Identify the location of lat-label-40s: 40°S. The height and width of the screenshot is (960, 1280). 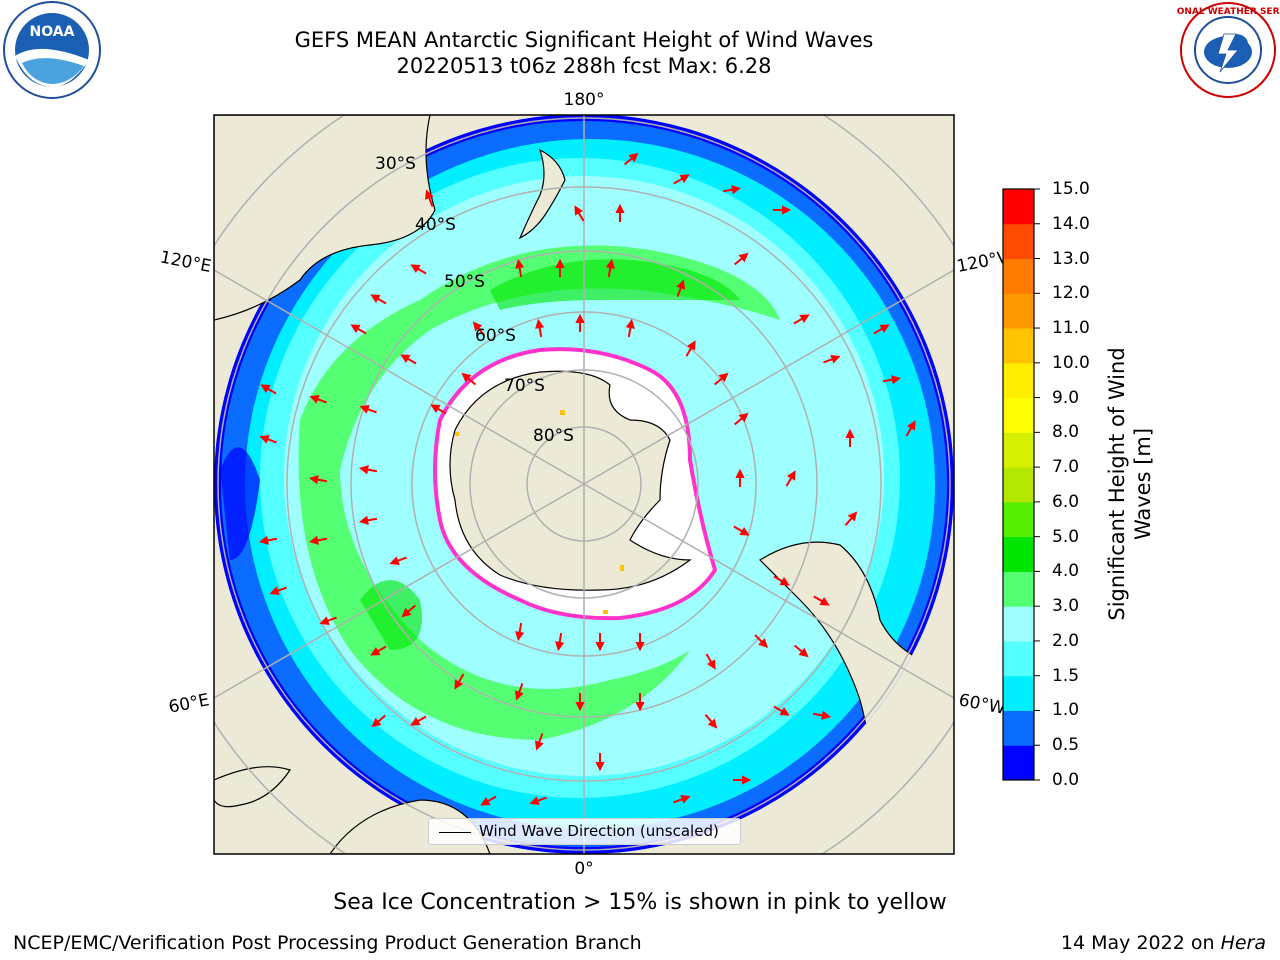
(435, 225).